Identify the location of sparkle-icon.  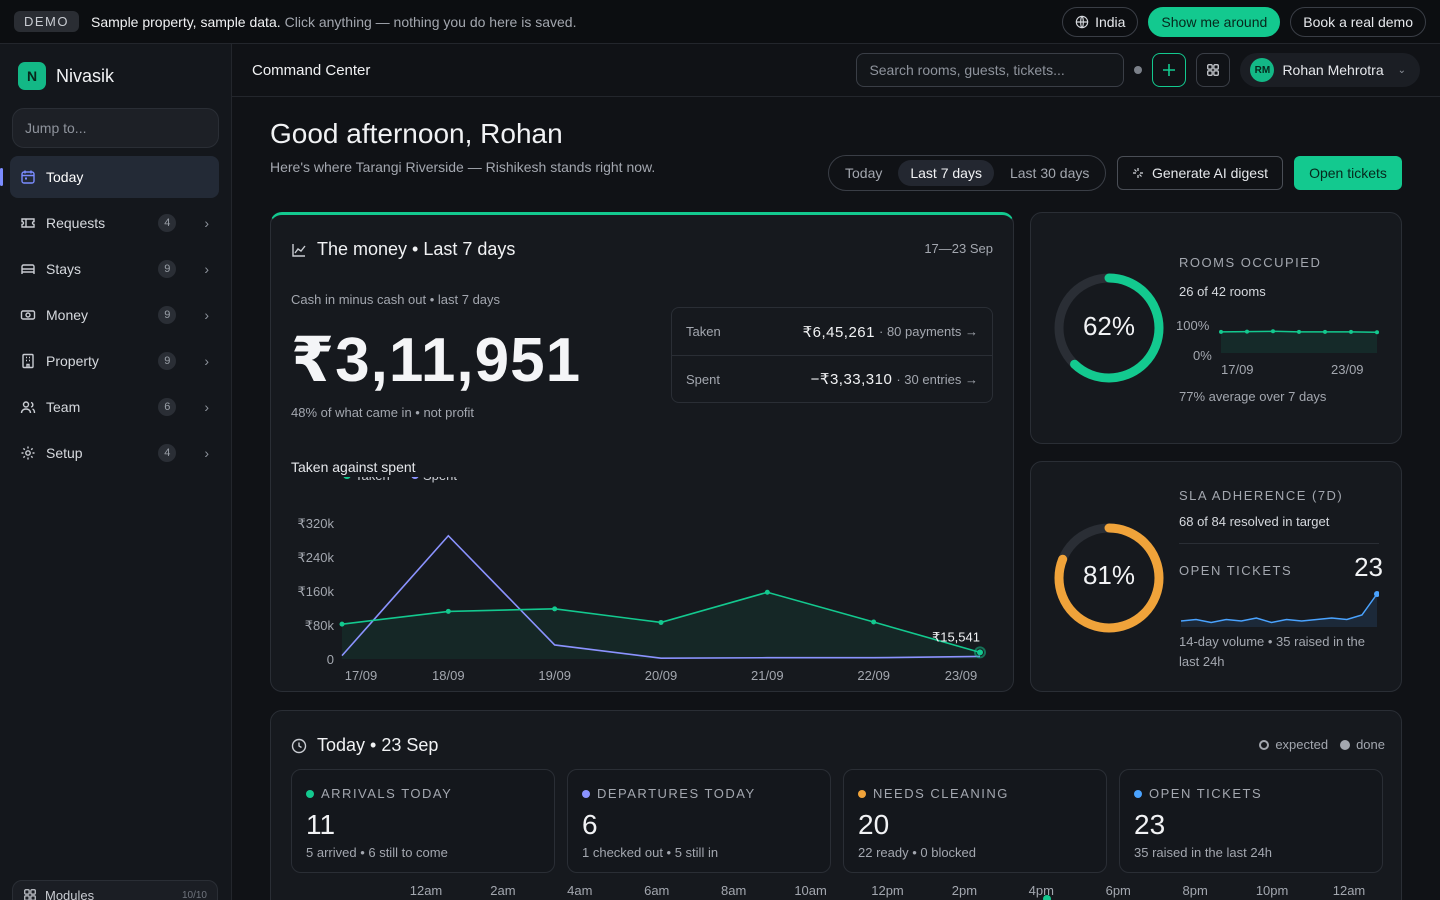
(1138, 173).